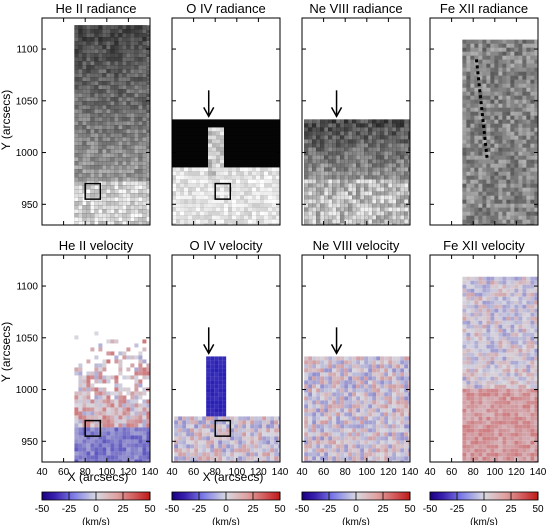 This screenshot has width=546, height=525. Describe the element at coordinates (226, 245) in the screenshot. I see `panel-title: O IV velocity` at that location.